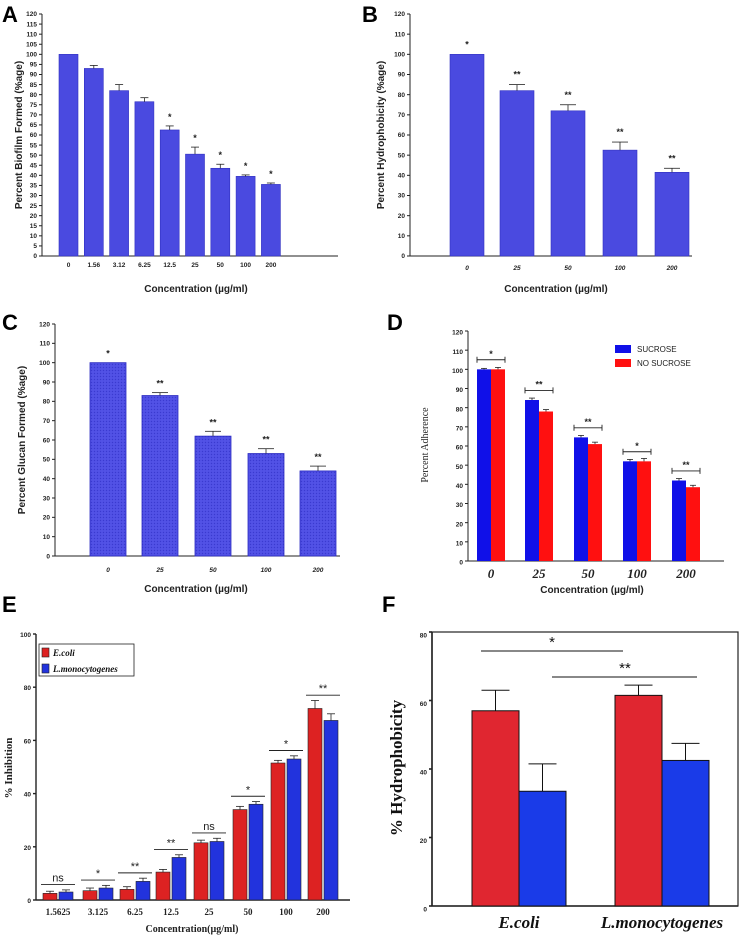 This screenshot has height=950, width=754. Describe the element at coordinates (34, 206) in the screenshot. I see `y-tick-label: 25` at that location.